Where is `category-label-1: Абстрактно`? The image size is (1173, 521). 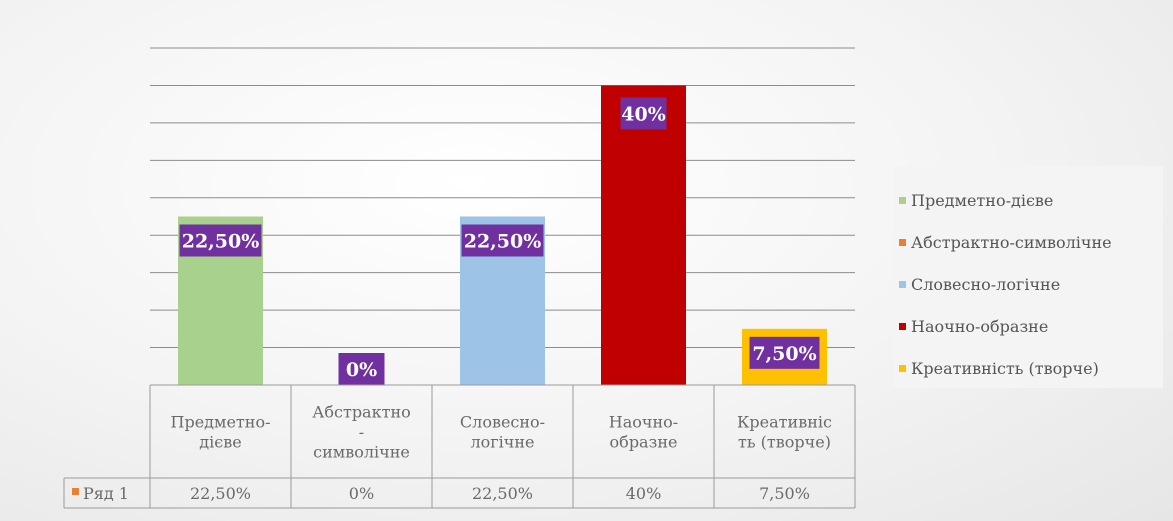
category-label-1: Абстрактно is located at coordinates (361, 412).